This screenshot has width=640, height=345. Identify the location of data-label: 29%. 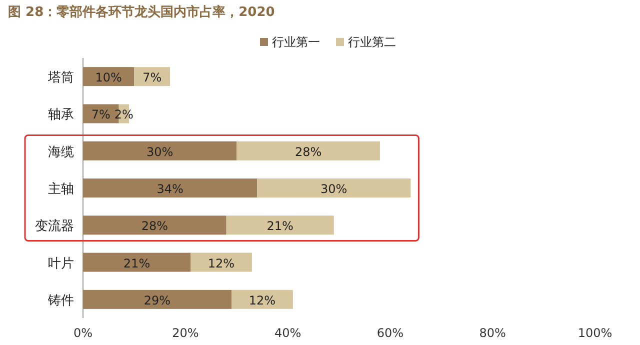
(157, 300).